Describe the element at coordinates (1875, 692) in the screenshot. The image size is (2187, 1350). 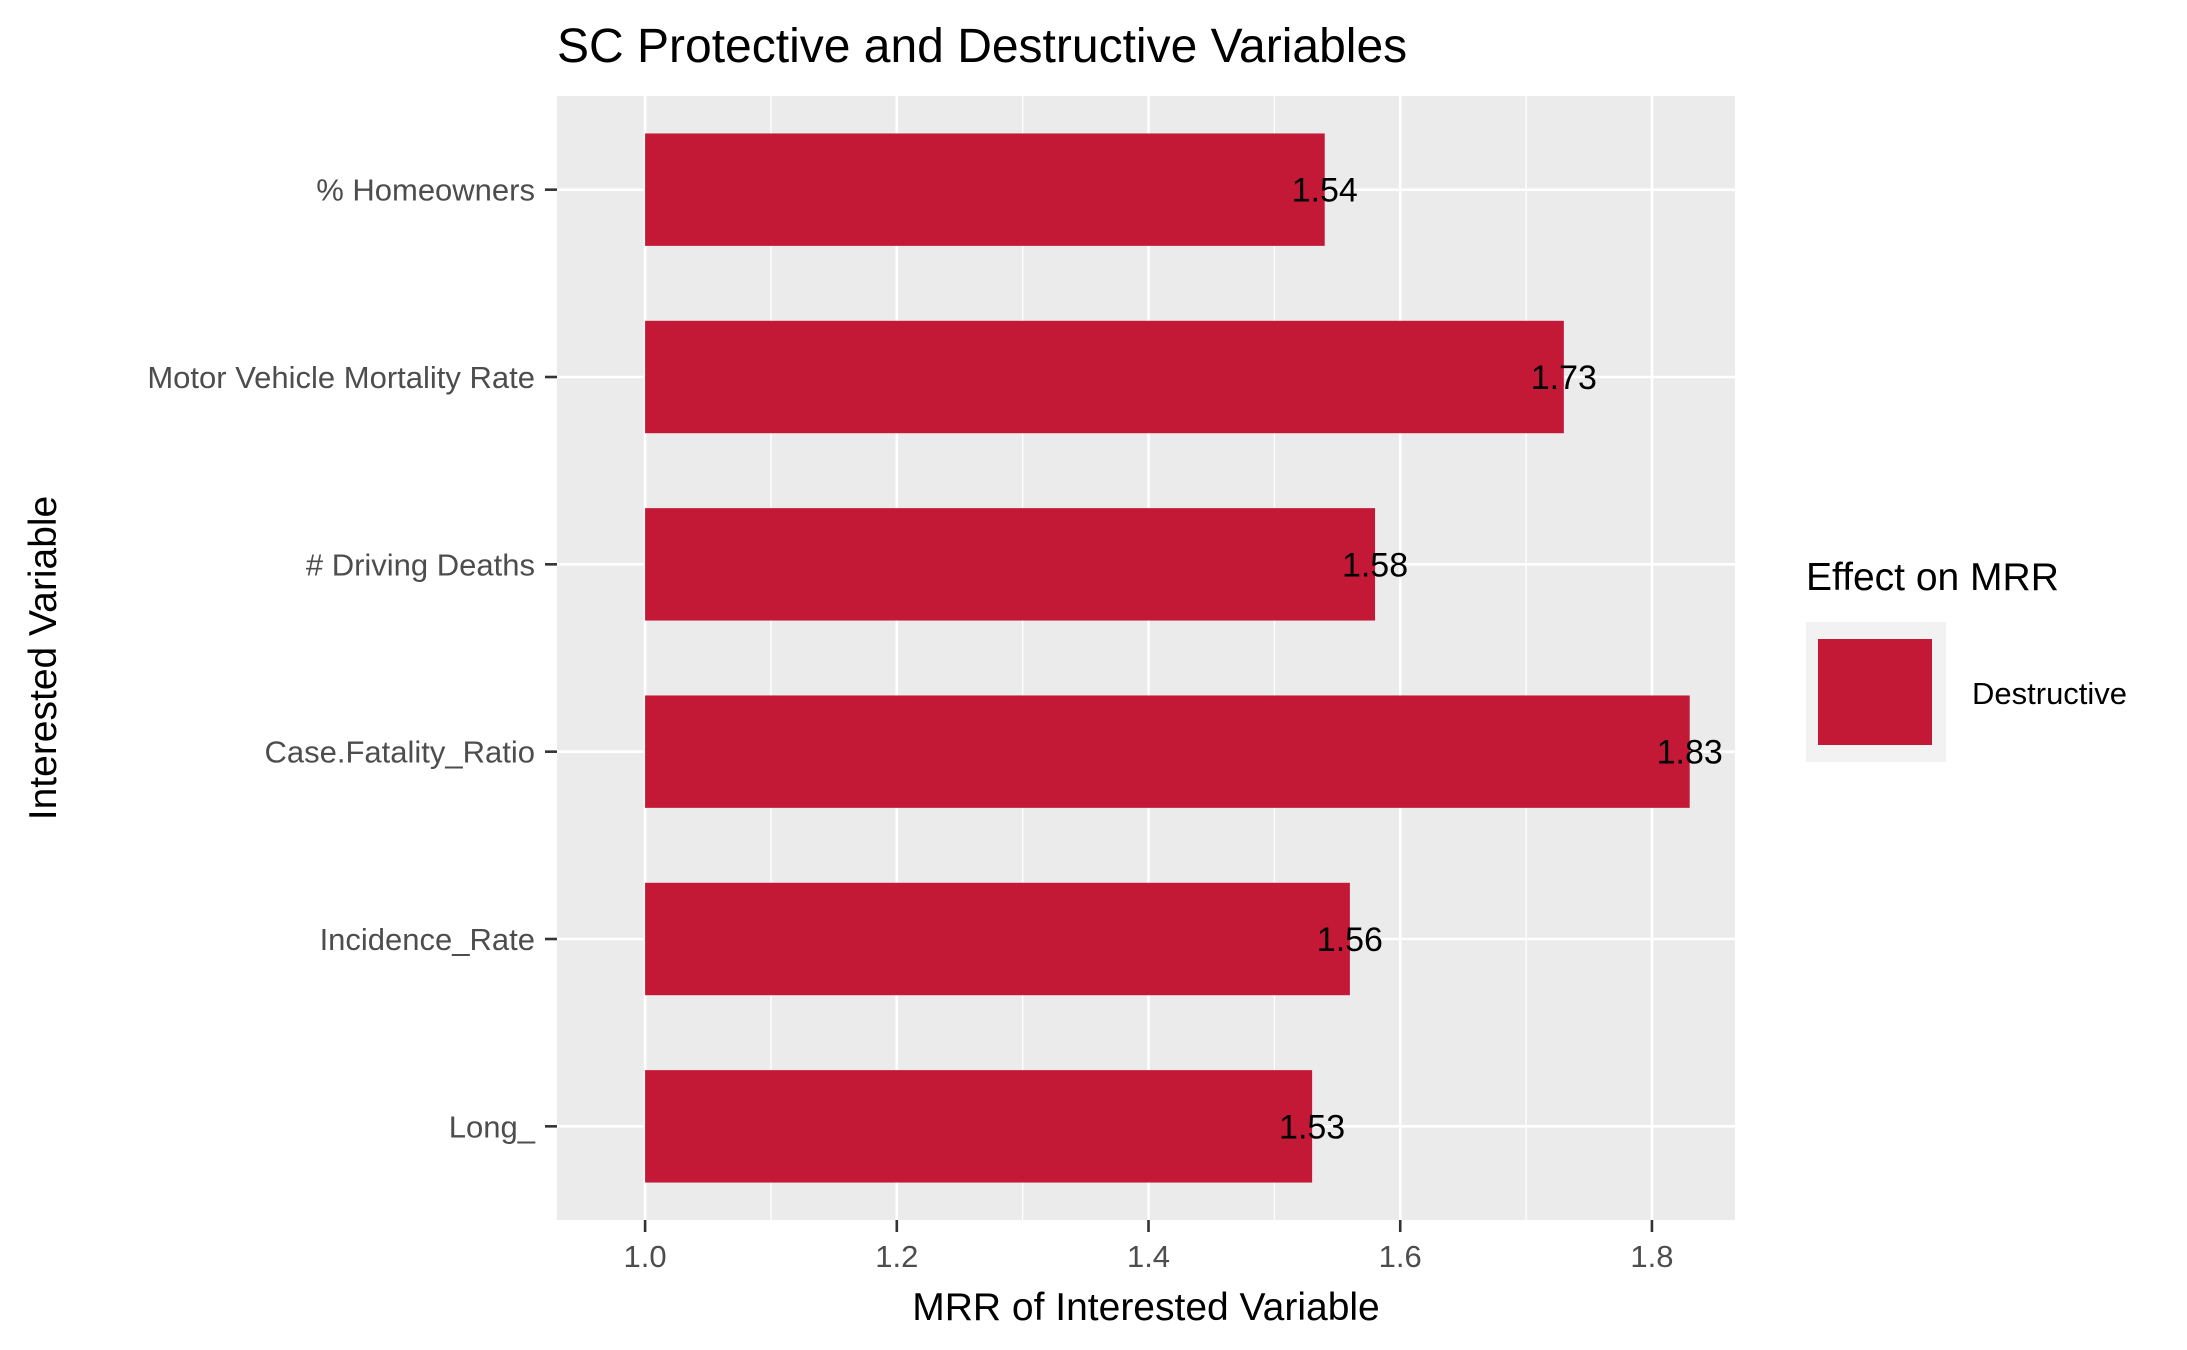
I see `legend-swatch-destructive` at that location.